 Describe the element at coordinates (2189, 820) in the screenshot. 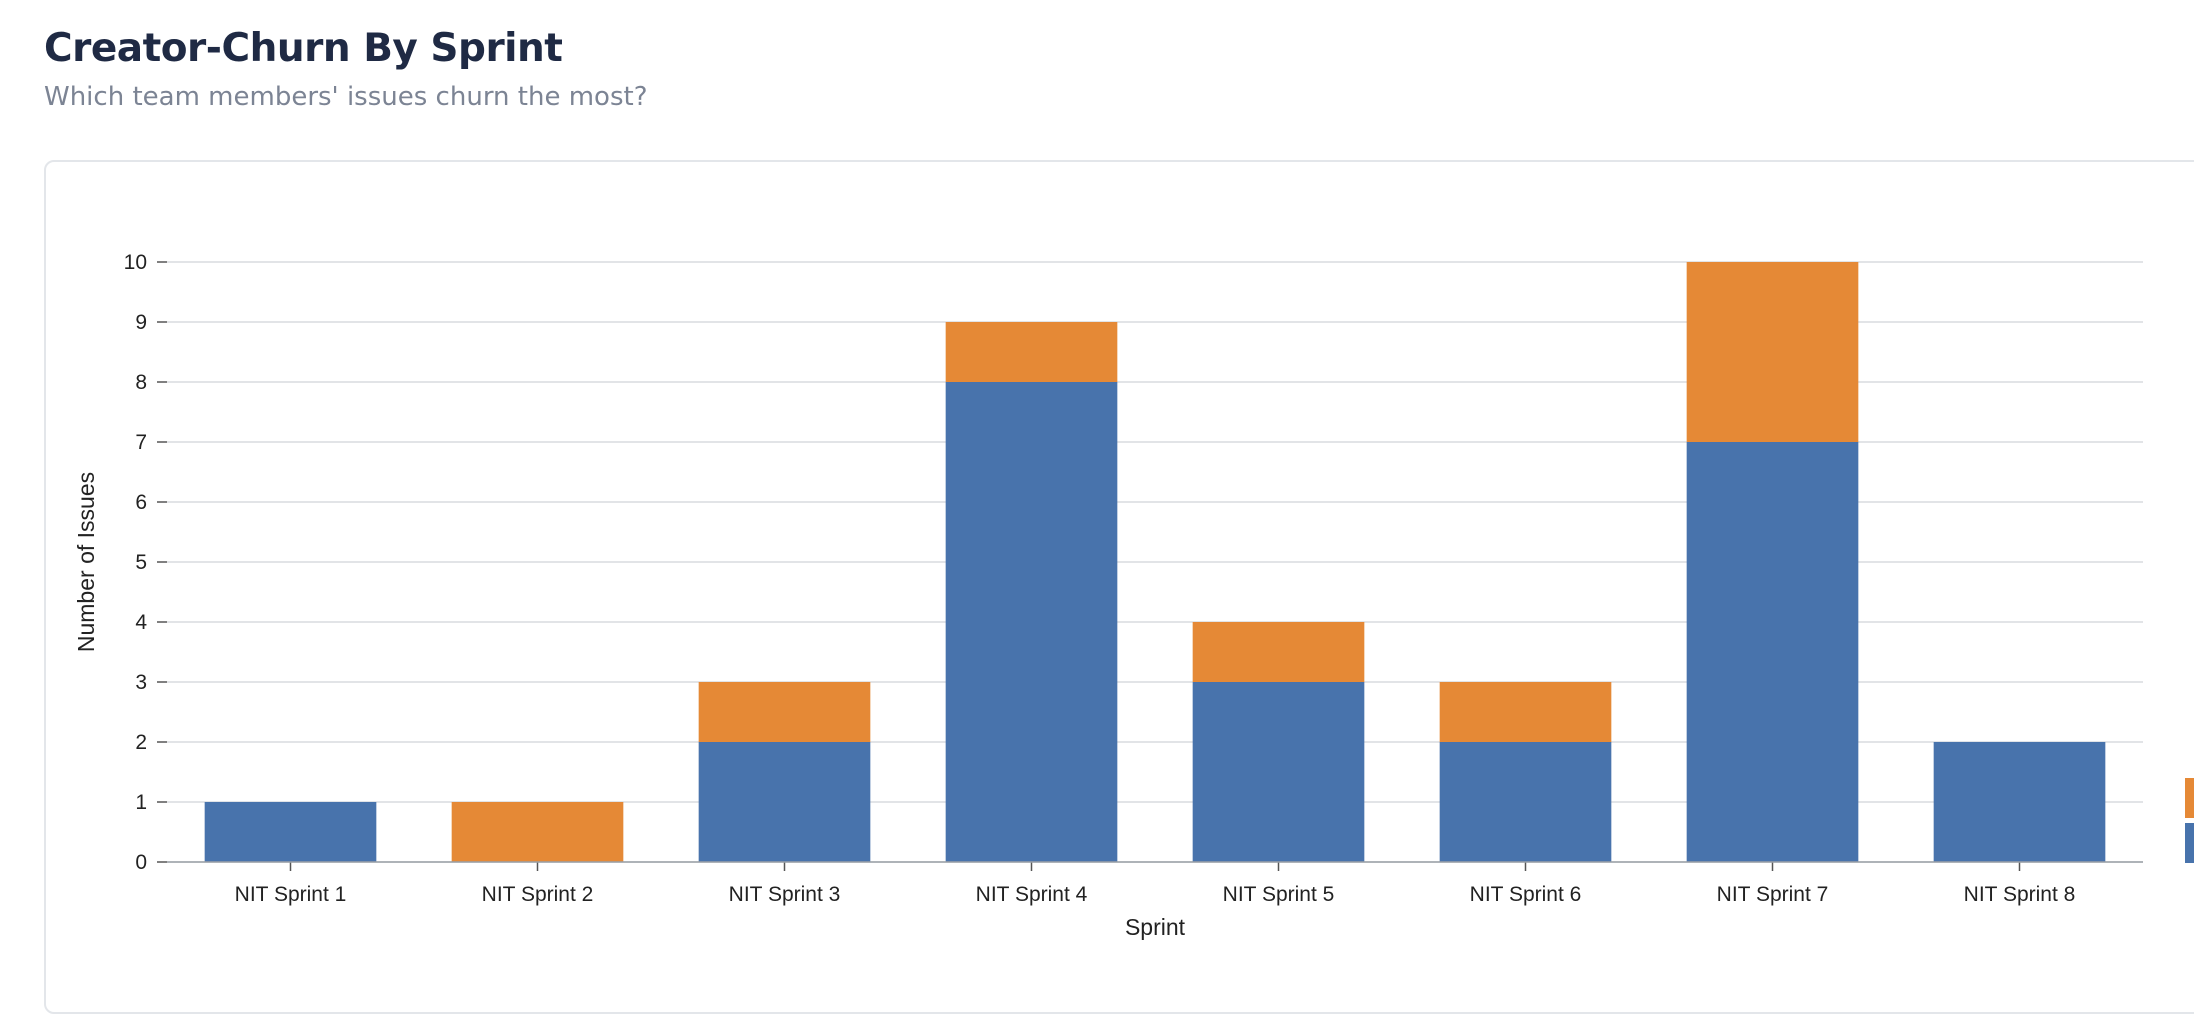

I see `legend` at that location.